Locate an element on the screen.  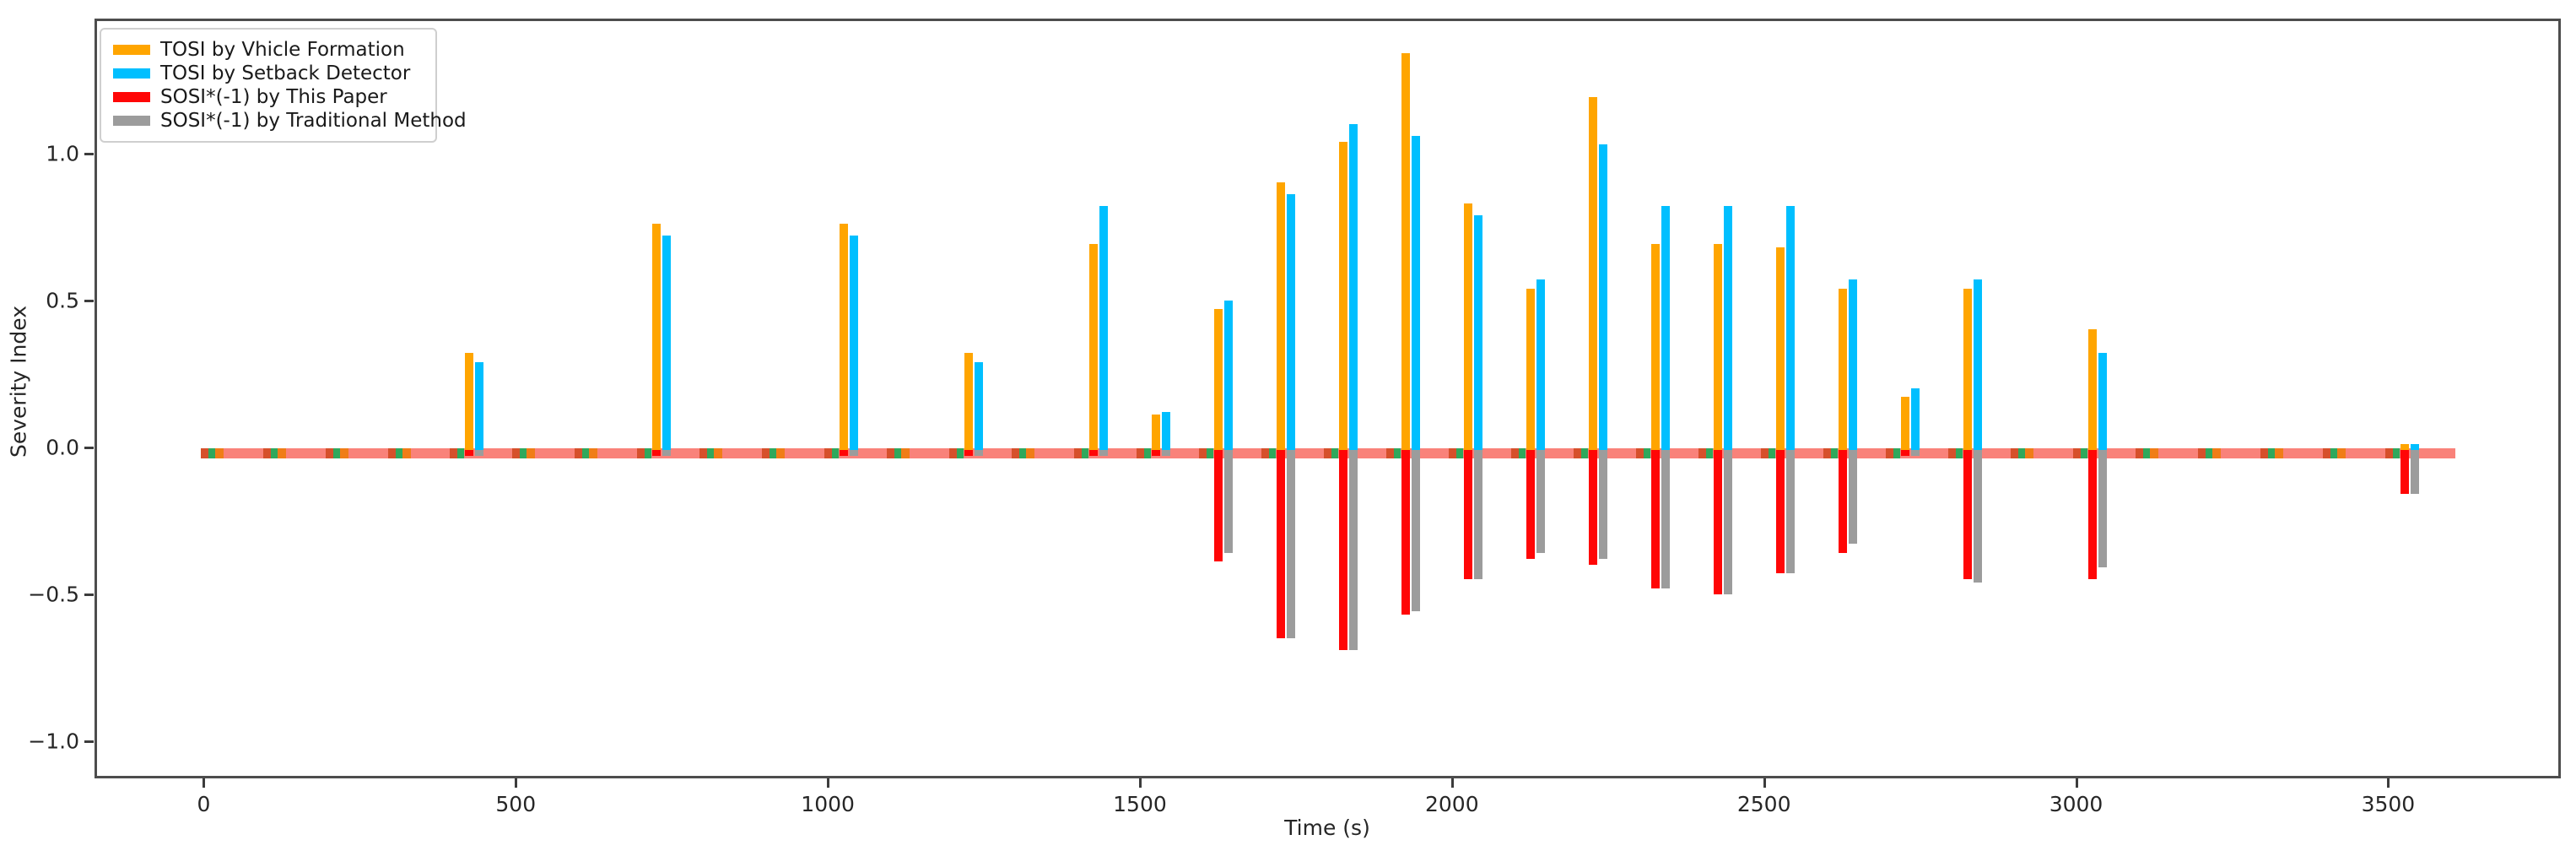
legend-label: SOSI*(-1) by Traditional Method is located at coordinates (313, 121).